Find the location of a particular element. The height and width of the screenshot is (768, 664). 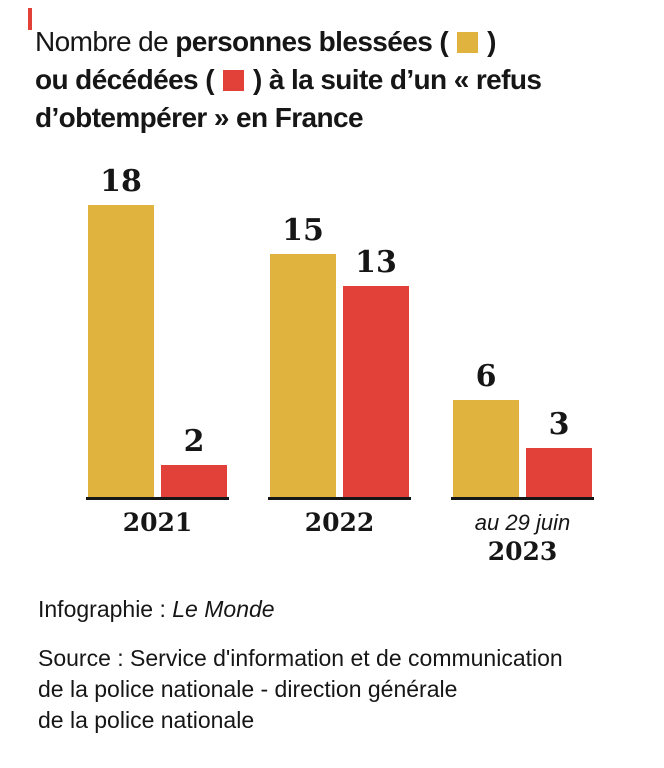

bar-column: 2 is located at coordinates (194, 461).